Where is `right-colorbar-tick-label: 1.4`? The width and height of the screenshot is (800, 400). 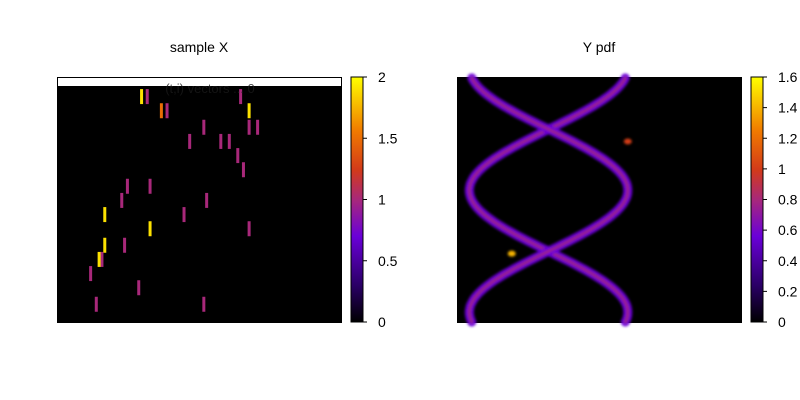 right-colorbar-tick-label: 1.4 is located at coordinates (788, 108).